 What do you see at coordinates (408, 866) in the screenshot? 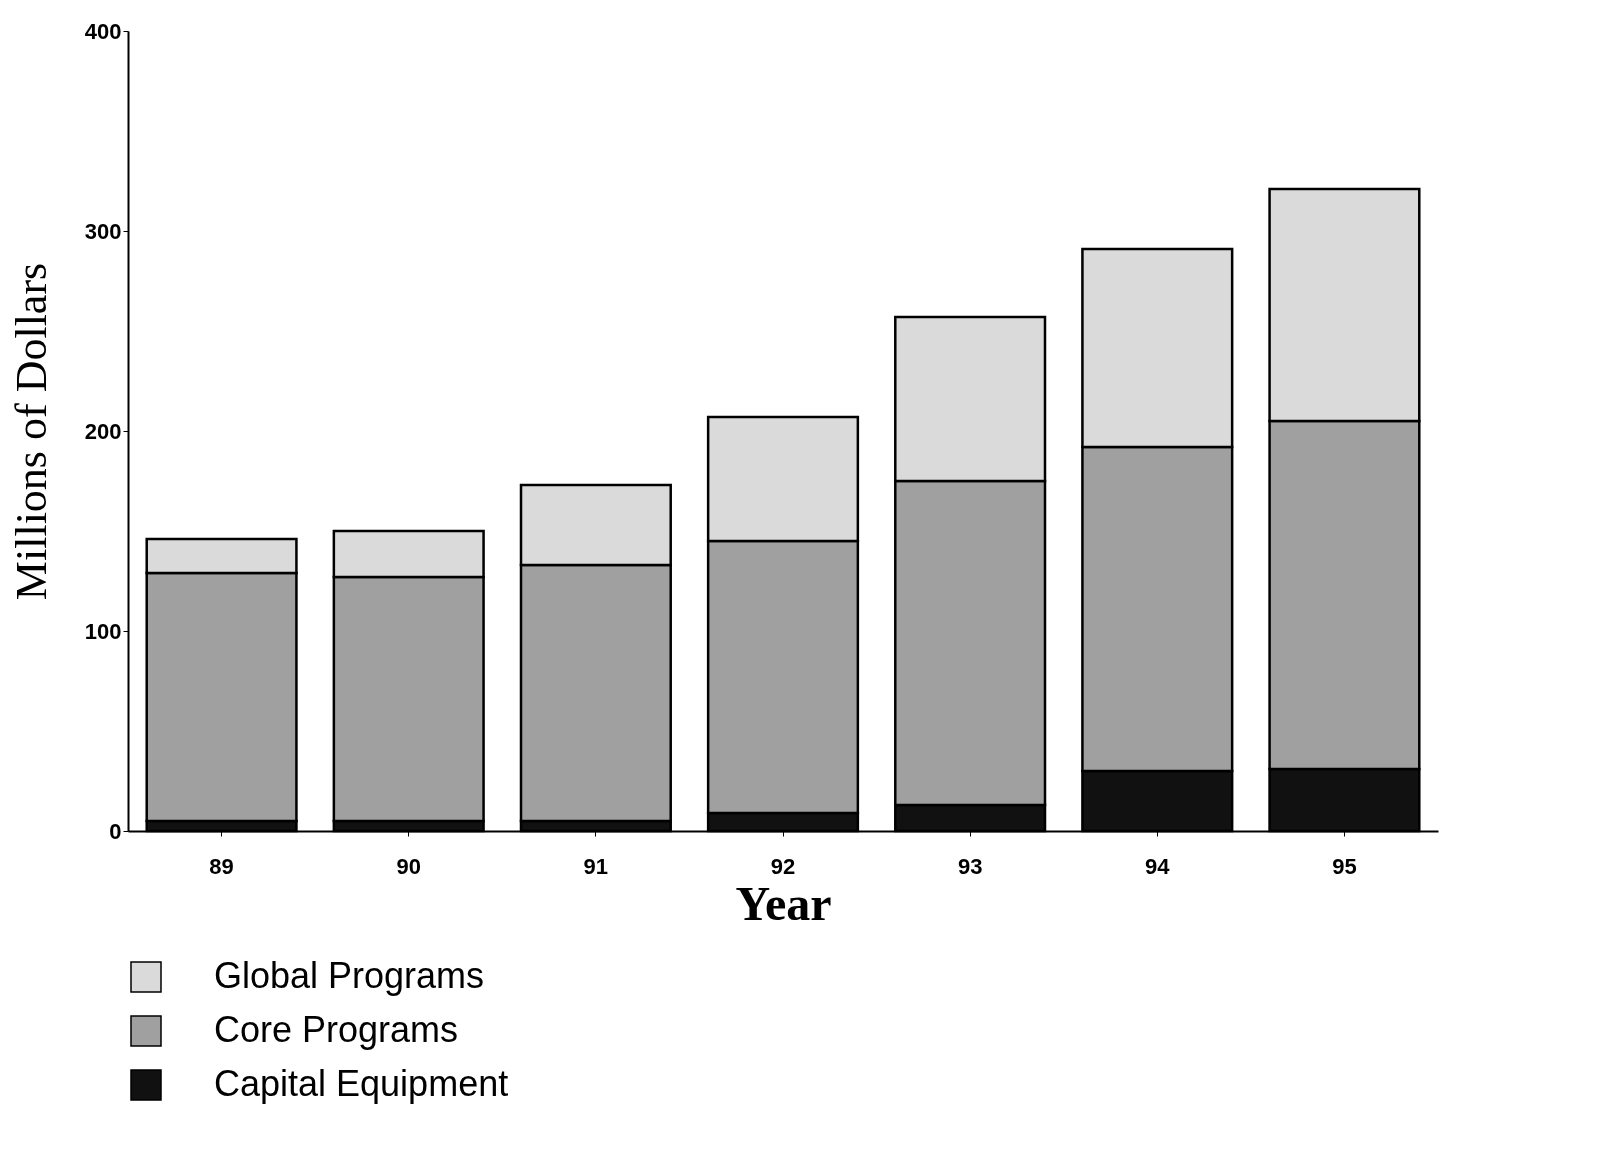
I see `x-tick-label: 90` at bounding box center [408, 866].